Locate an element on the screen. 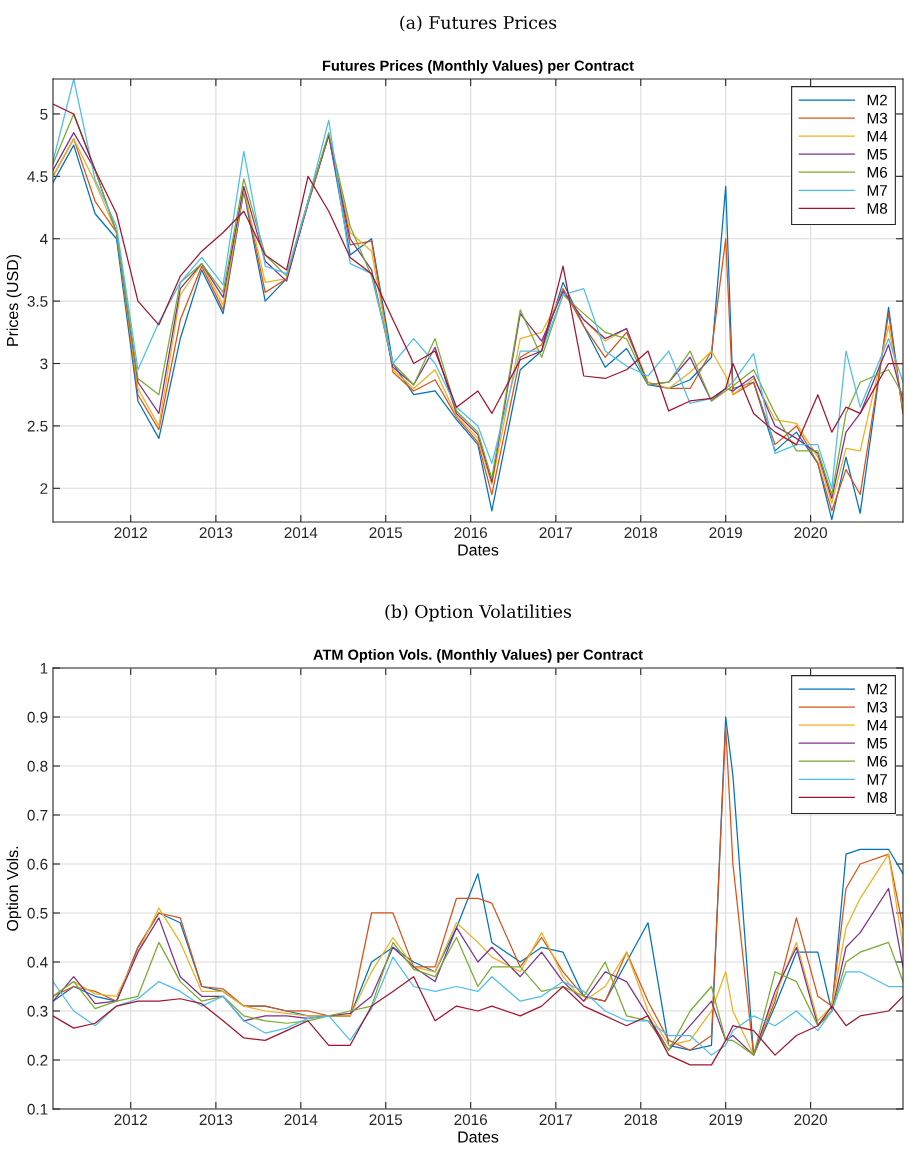 This screenshot has width=910, height=1161. y-tick-label: 0.5 is located at coordinates (37, 913).